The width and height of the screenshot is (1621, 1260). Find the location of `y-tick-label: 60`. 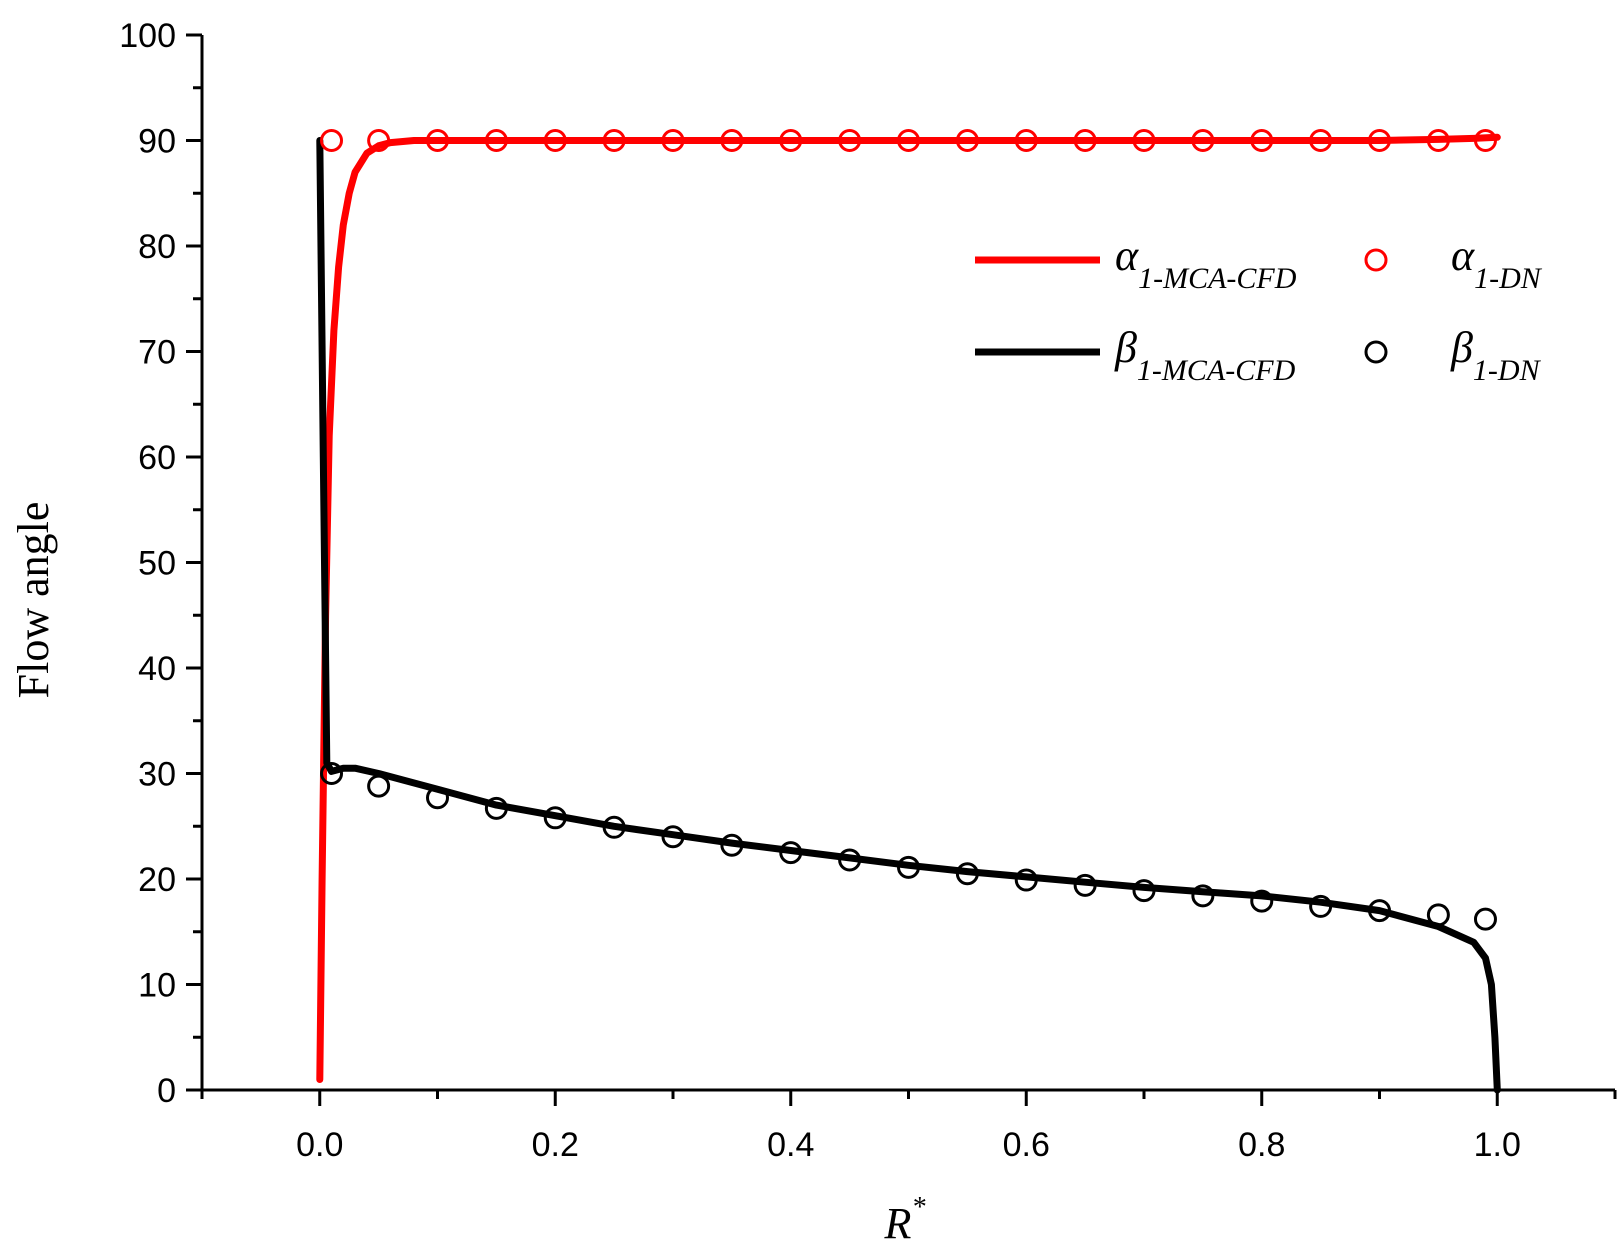

y-tick-label: 60 is located at coordinates (157, 458).